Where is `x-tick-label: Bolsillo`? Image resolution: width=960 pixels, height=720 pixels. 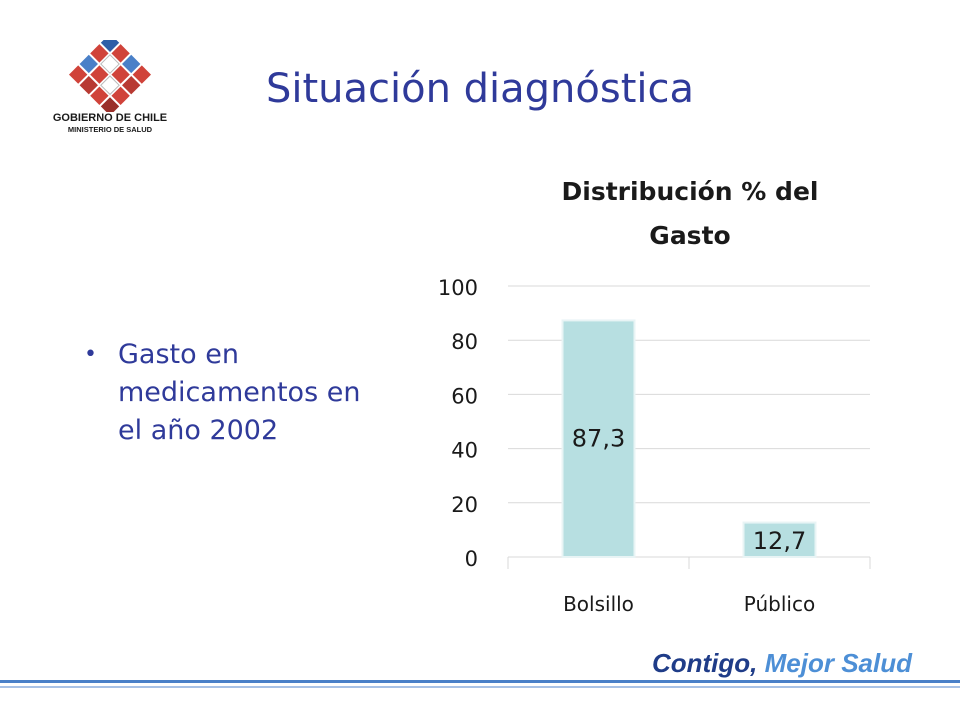
x-tick-label: Bolsillo is located at coordinates (598, 604).